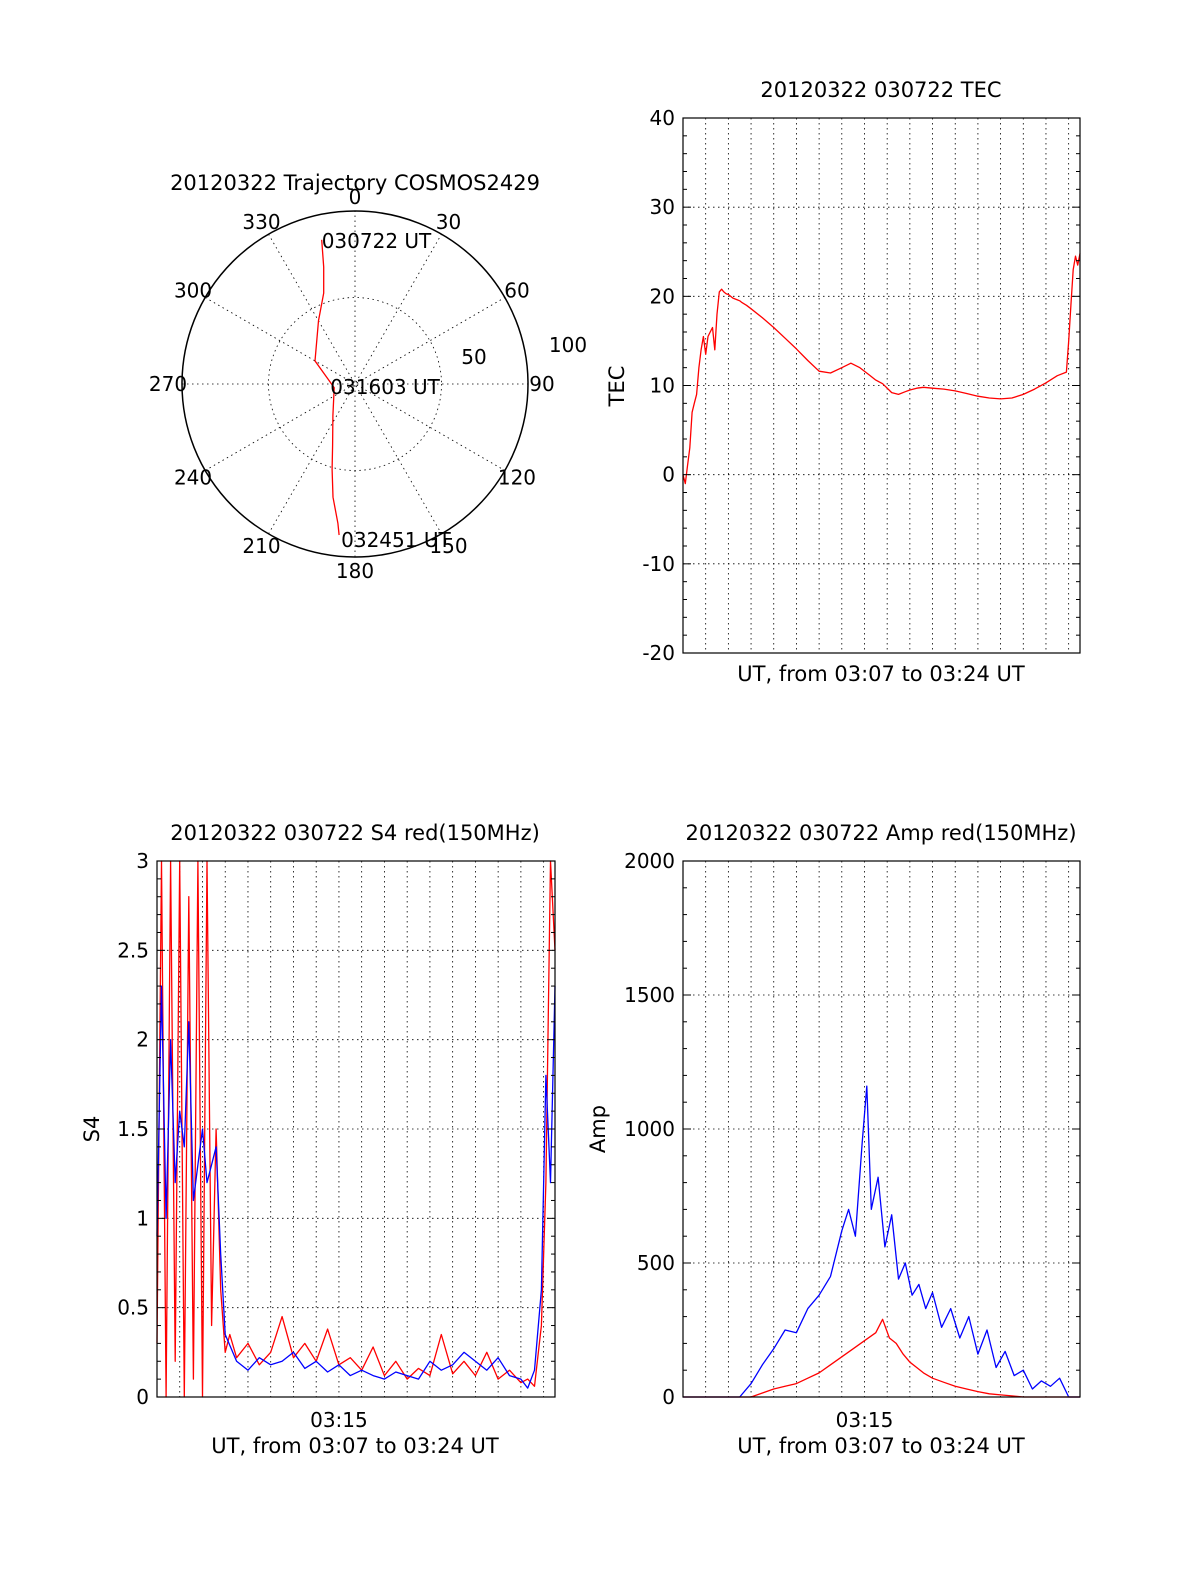 This screenshot has width=1200, height=1575. Describe the element at coordinates (355, 197) in the screenshot. I see `polar-azimuth-label: 0` at that location.